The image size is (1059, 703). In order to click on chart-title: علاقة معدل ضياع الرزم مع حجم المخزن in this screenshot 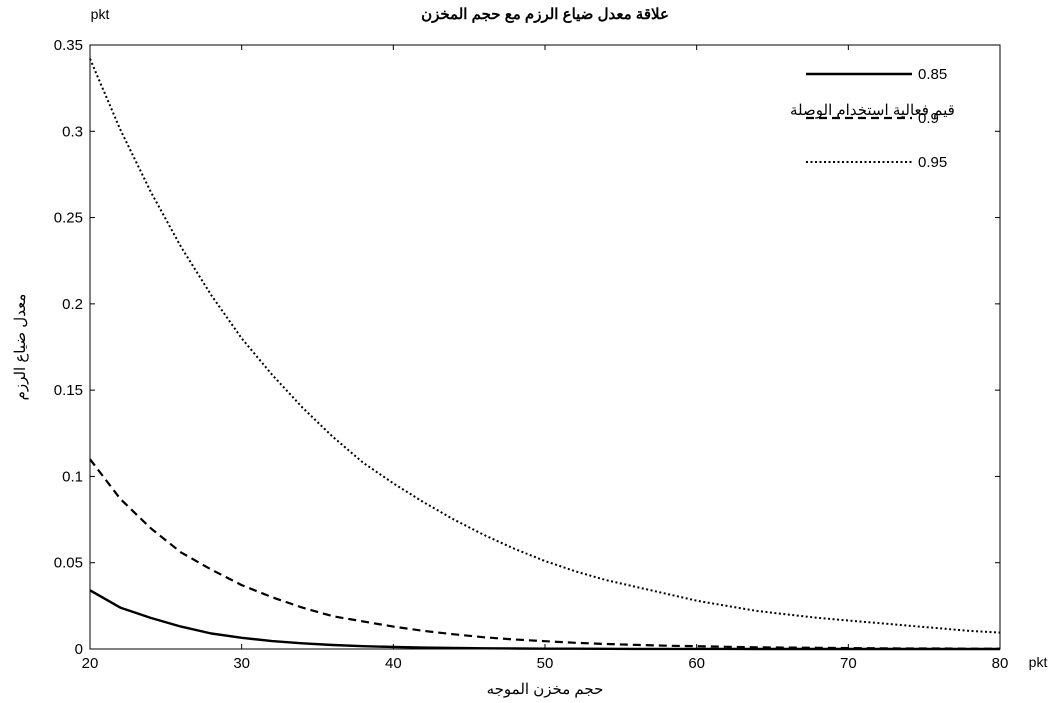, I will do `click(545, 14)`.